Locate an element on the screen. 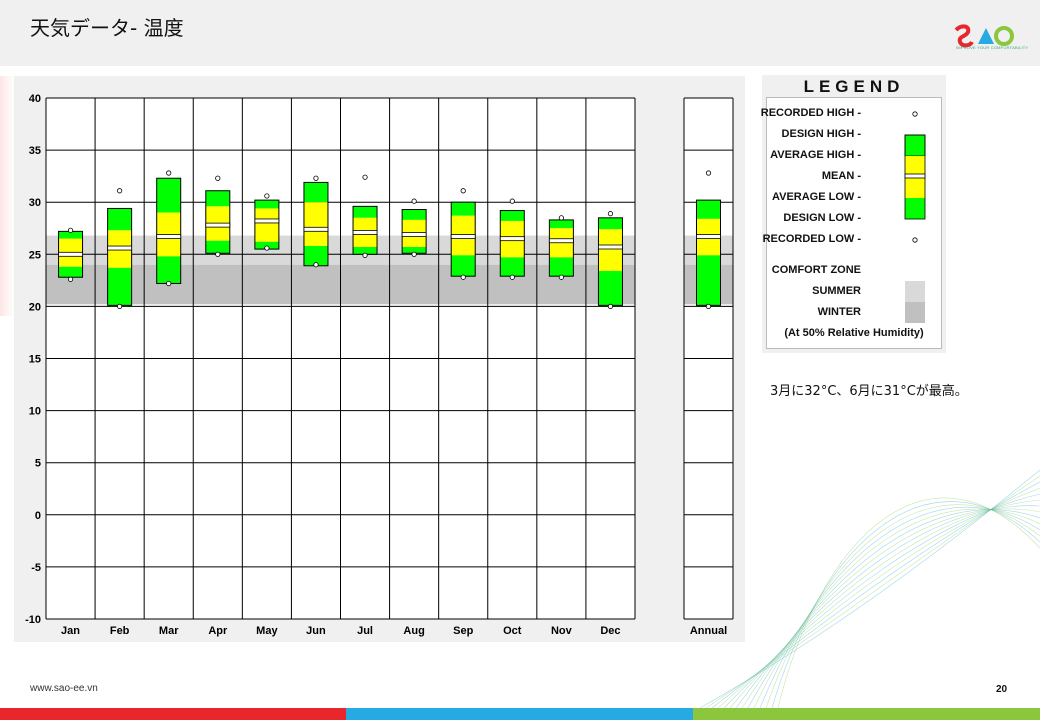  y-tick-label: -5 is located at coordinates (36, 568).